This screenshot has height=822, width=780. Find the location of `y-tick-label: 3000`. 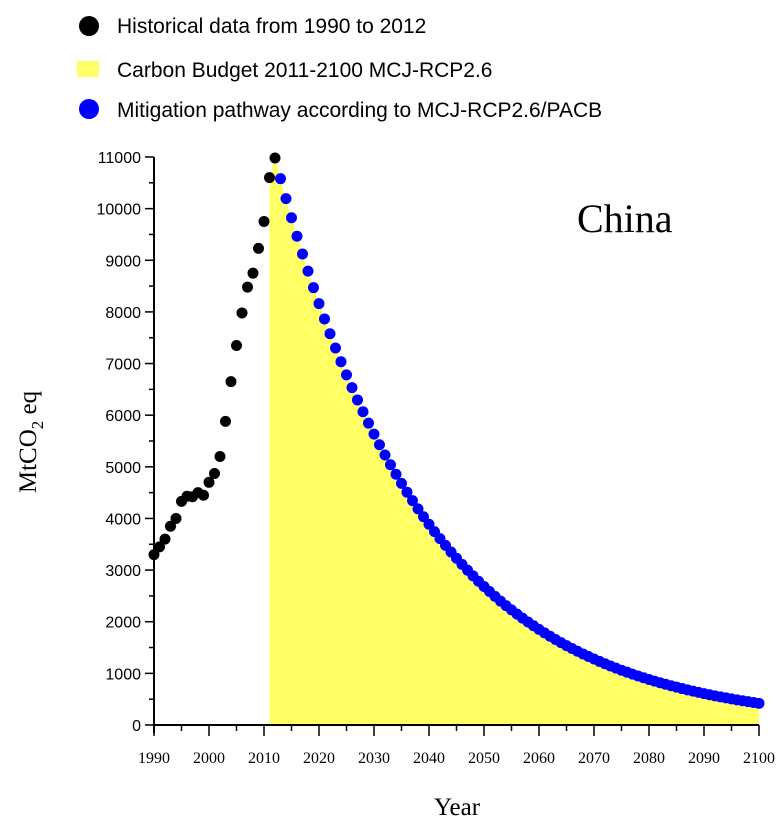

y-tick-label: 3000 is located at coordinates (123, 571).